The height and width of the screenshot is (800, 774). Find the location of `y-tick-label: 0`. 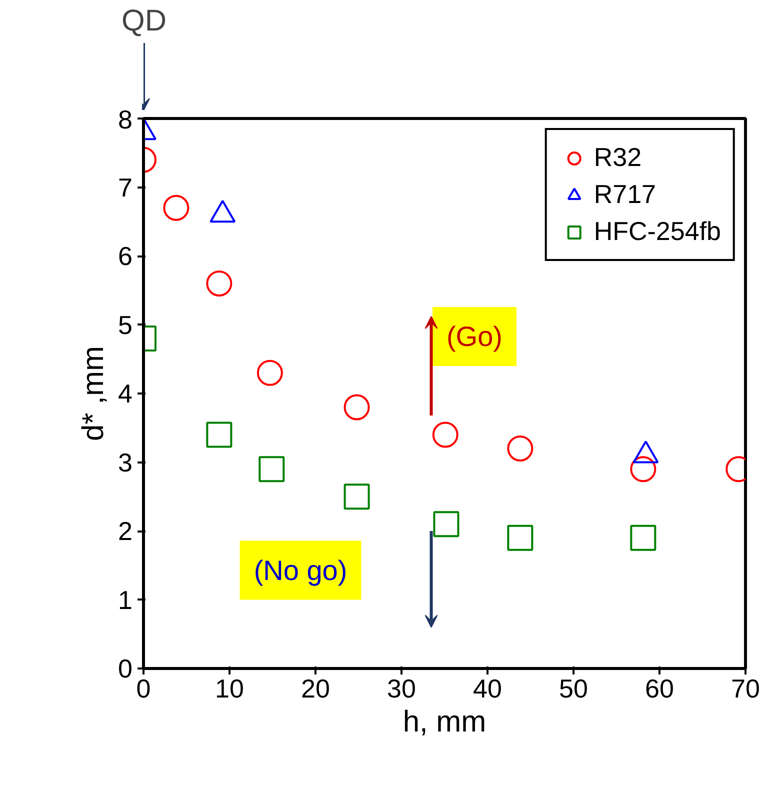

y-tick-label: 0 is located at coordinates (125, 669).